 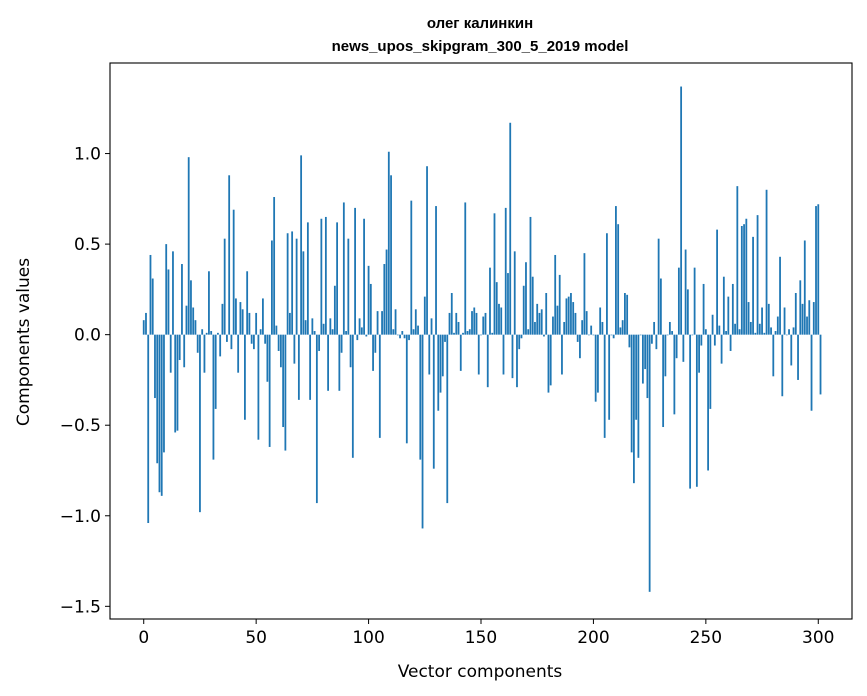 I want to click on y-tick-label: −1.0, so click(x=80, y=517).